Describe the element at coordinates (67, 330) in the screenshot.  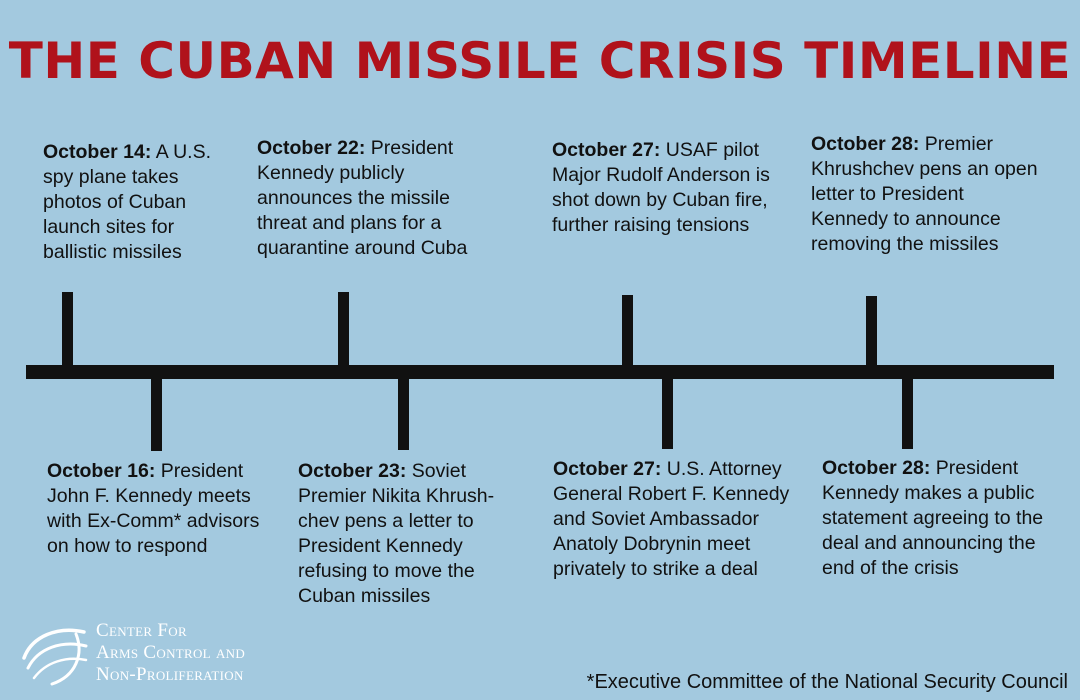
I see `timeline-tick-oct14` at that location.